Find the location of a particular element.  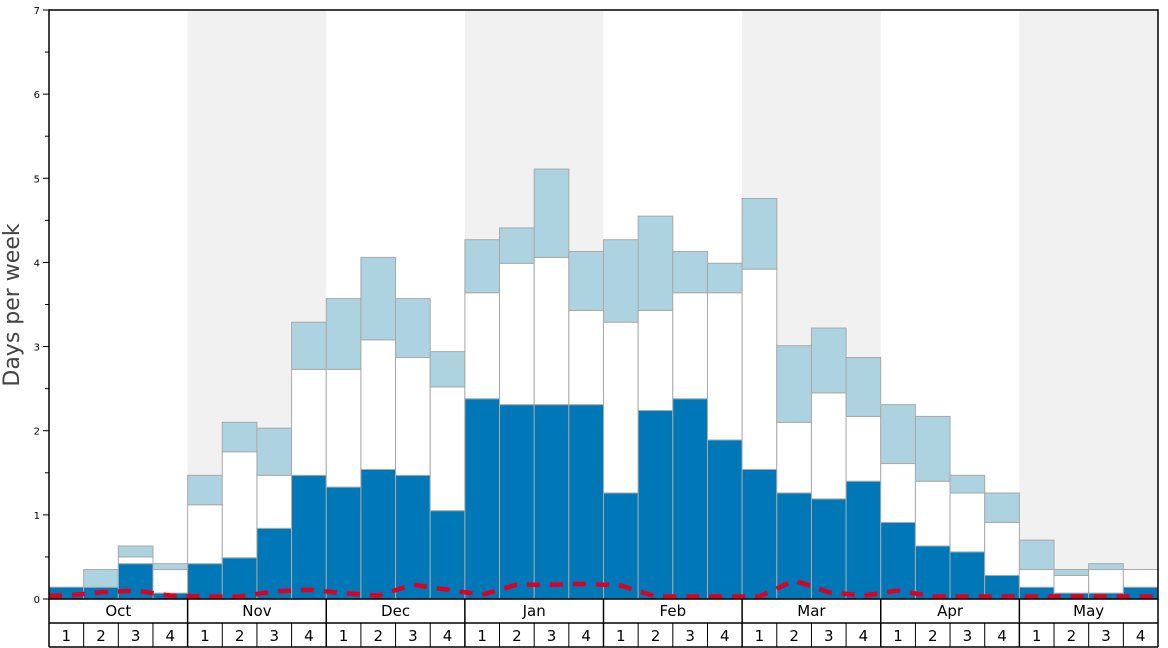

y-tick-label: 3 is located at coordinates (37, 348).